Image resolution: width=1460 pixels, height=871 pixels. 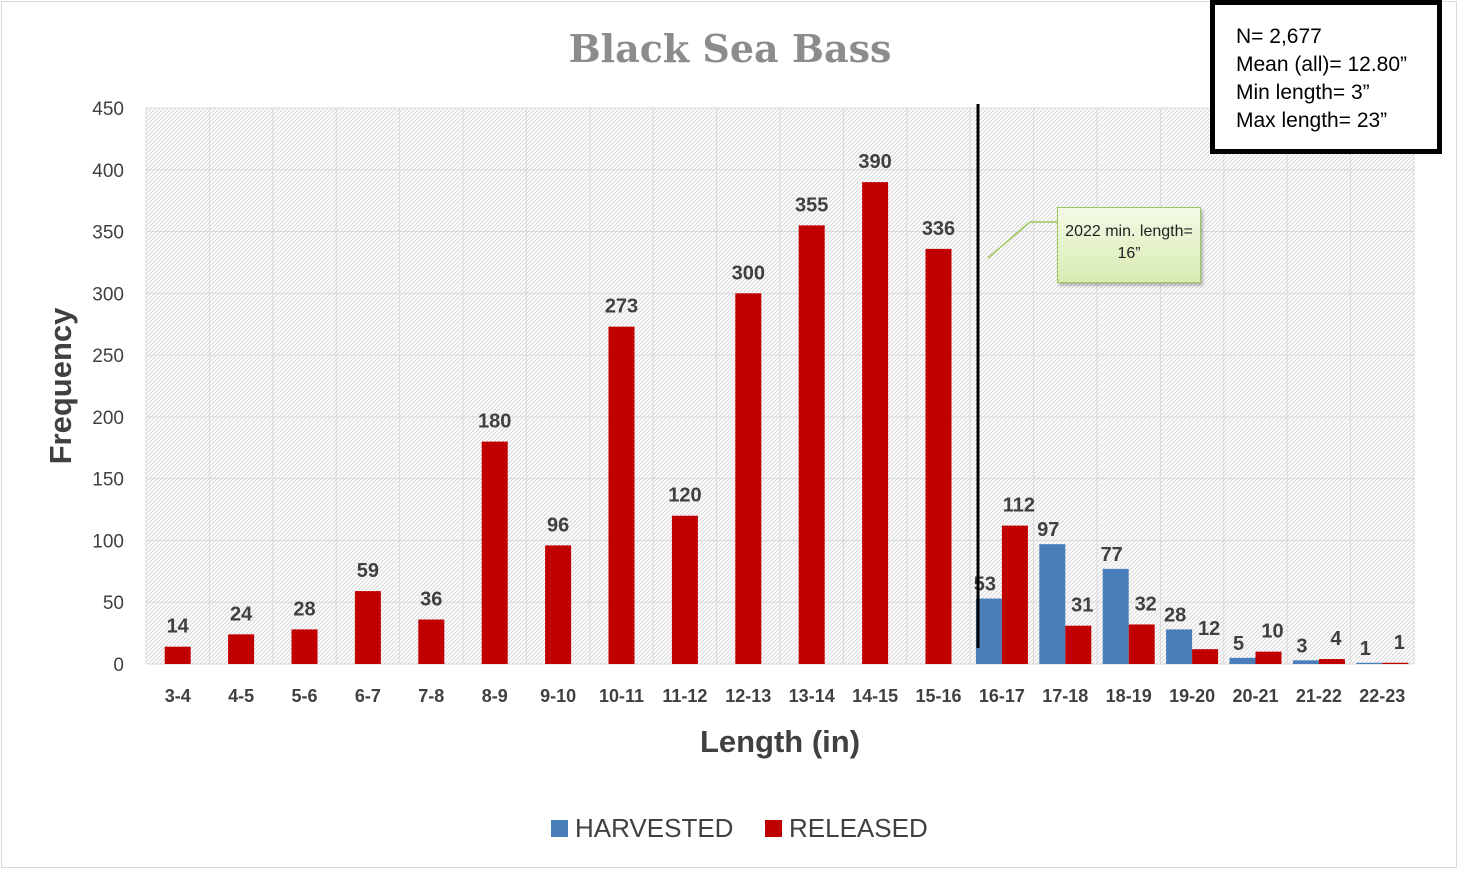 What do you see at coordinates (304, 696) in the screenshot?
I see `x-tick-label: 5-6` at bounding box center [304, 696].